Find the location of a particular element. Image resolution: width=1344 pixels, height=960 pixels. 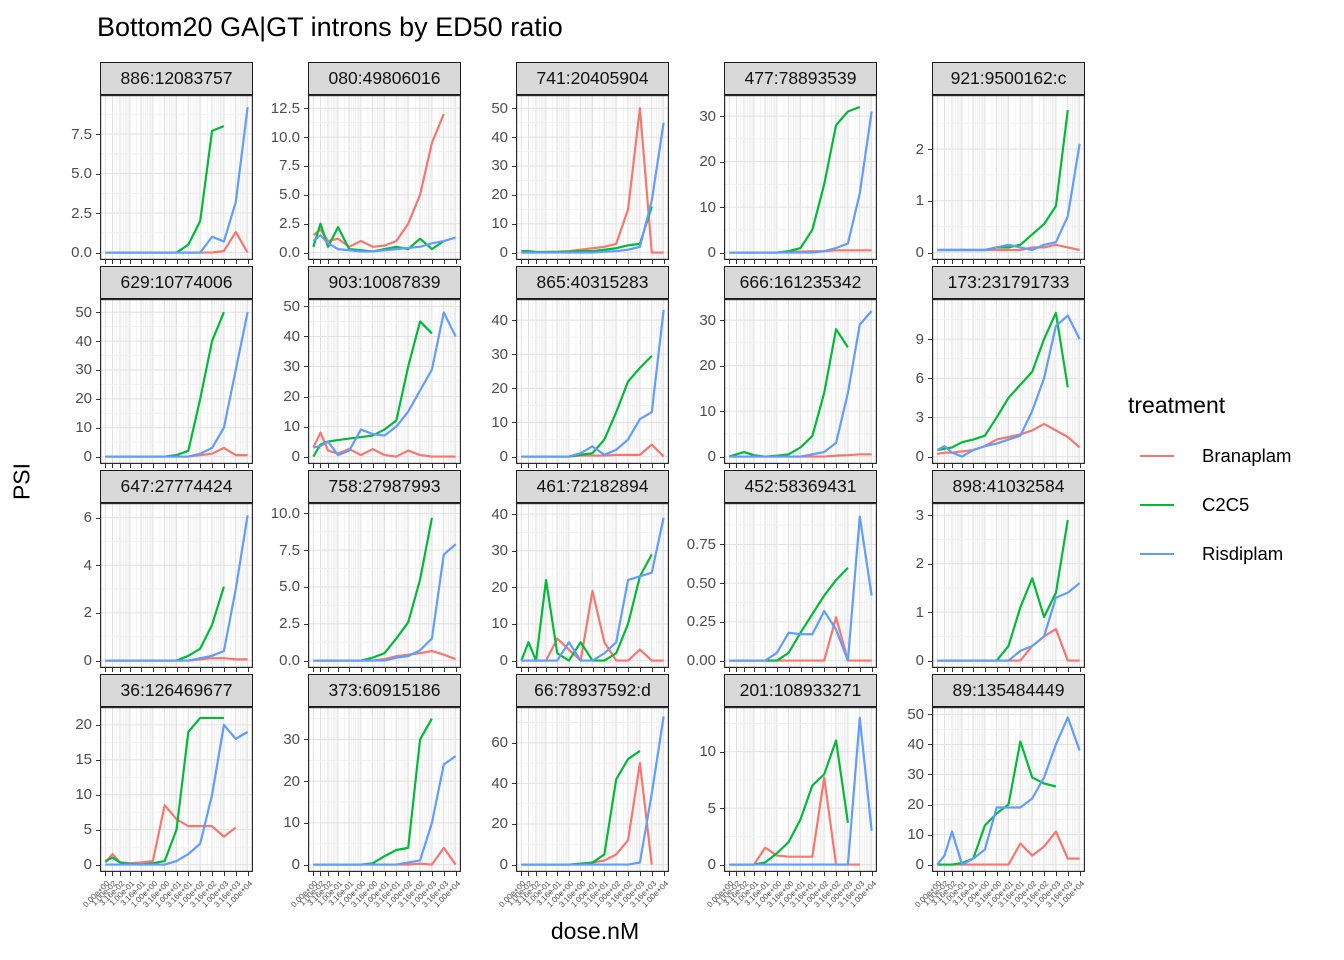

facet-strip: 477:78893539 is located at coordinates (800, 78).